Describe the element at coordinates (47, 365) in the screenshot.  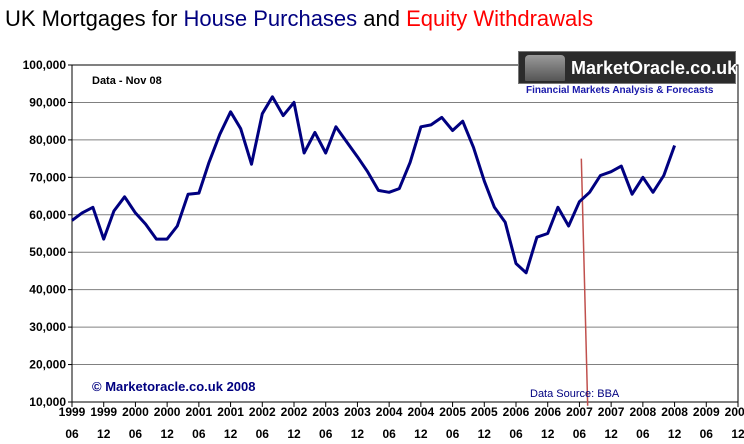
I see `y-tick-label: 20,000` at that location.